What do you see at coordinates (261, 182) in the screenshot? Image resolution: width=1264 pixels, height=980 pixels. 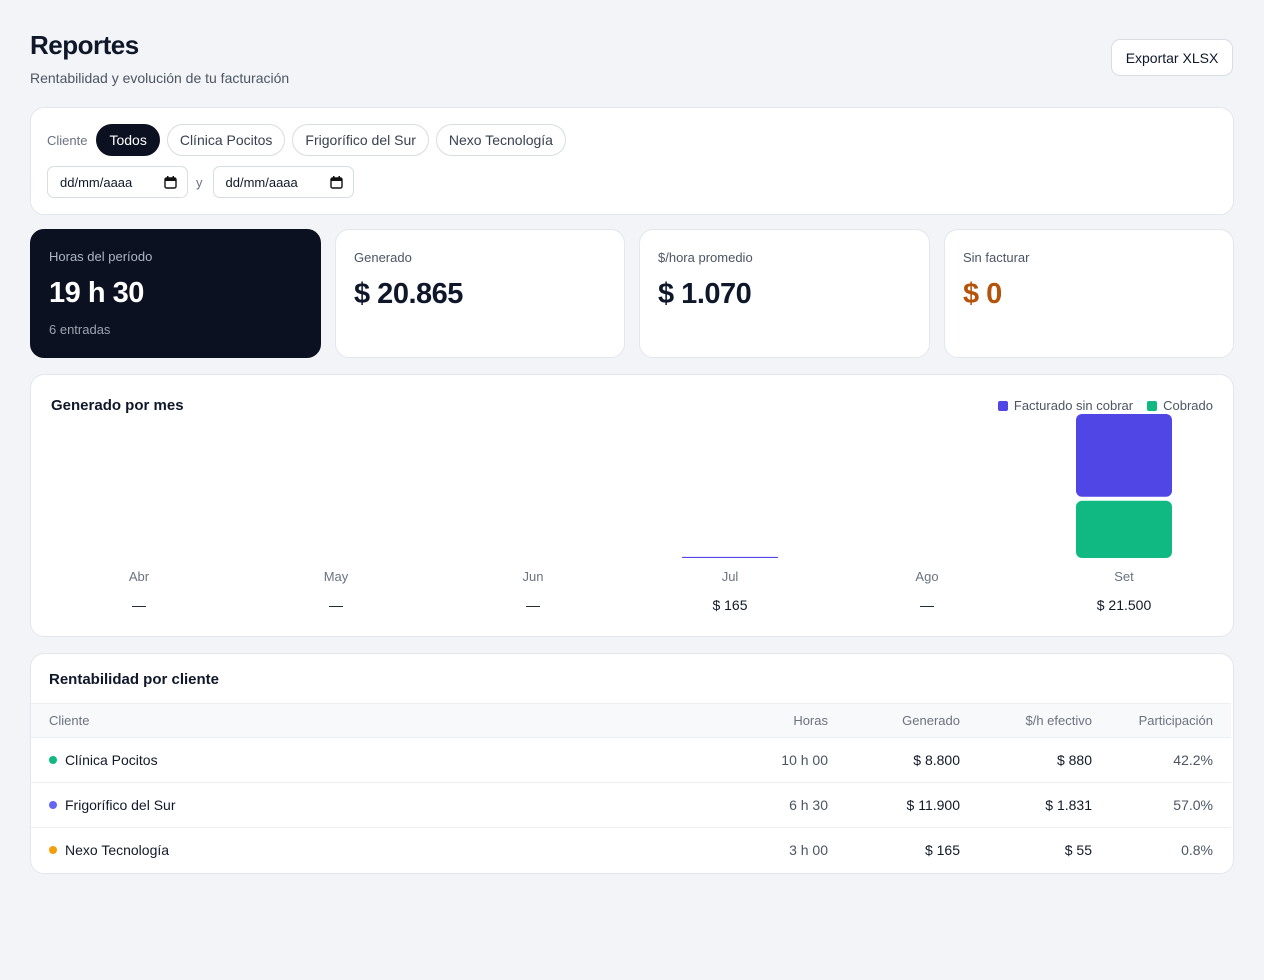 I see `date-to-text: dd/mm/aaaa` at bounding box center [261, 182].